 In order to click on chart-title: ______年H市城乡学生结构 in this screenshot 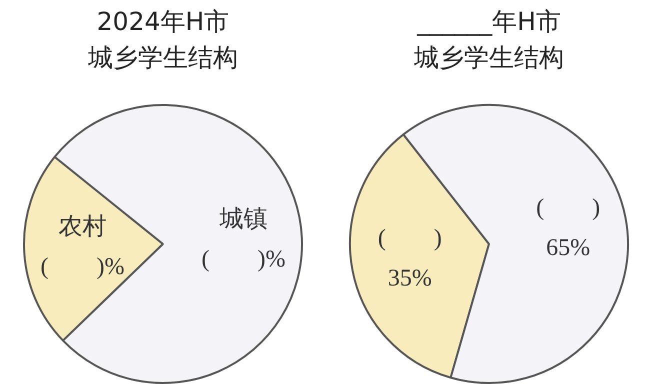, I will do `click(489, 40)`.